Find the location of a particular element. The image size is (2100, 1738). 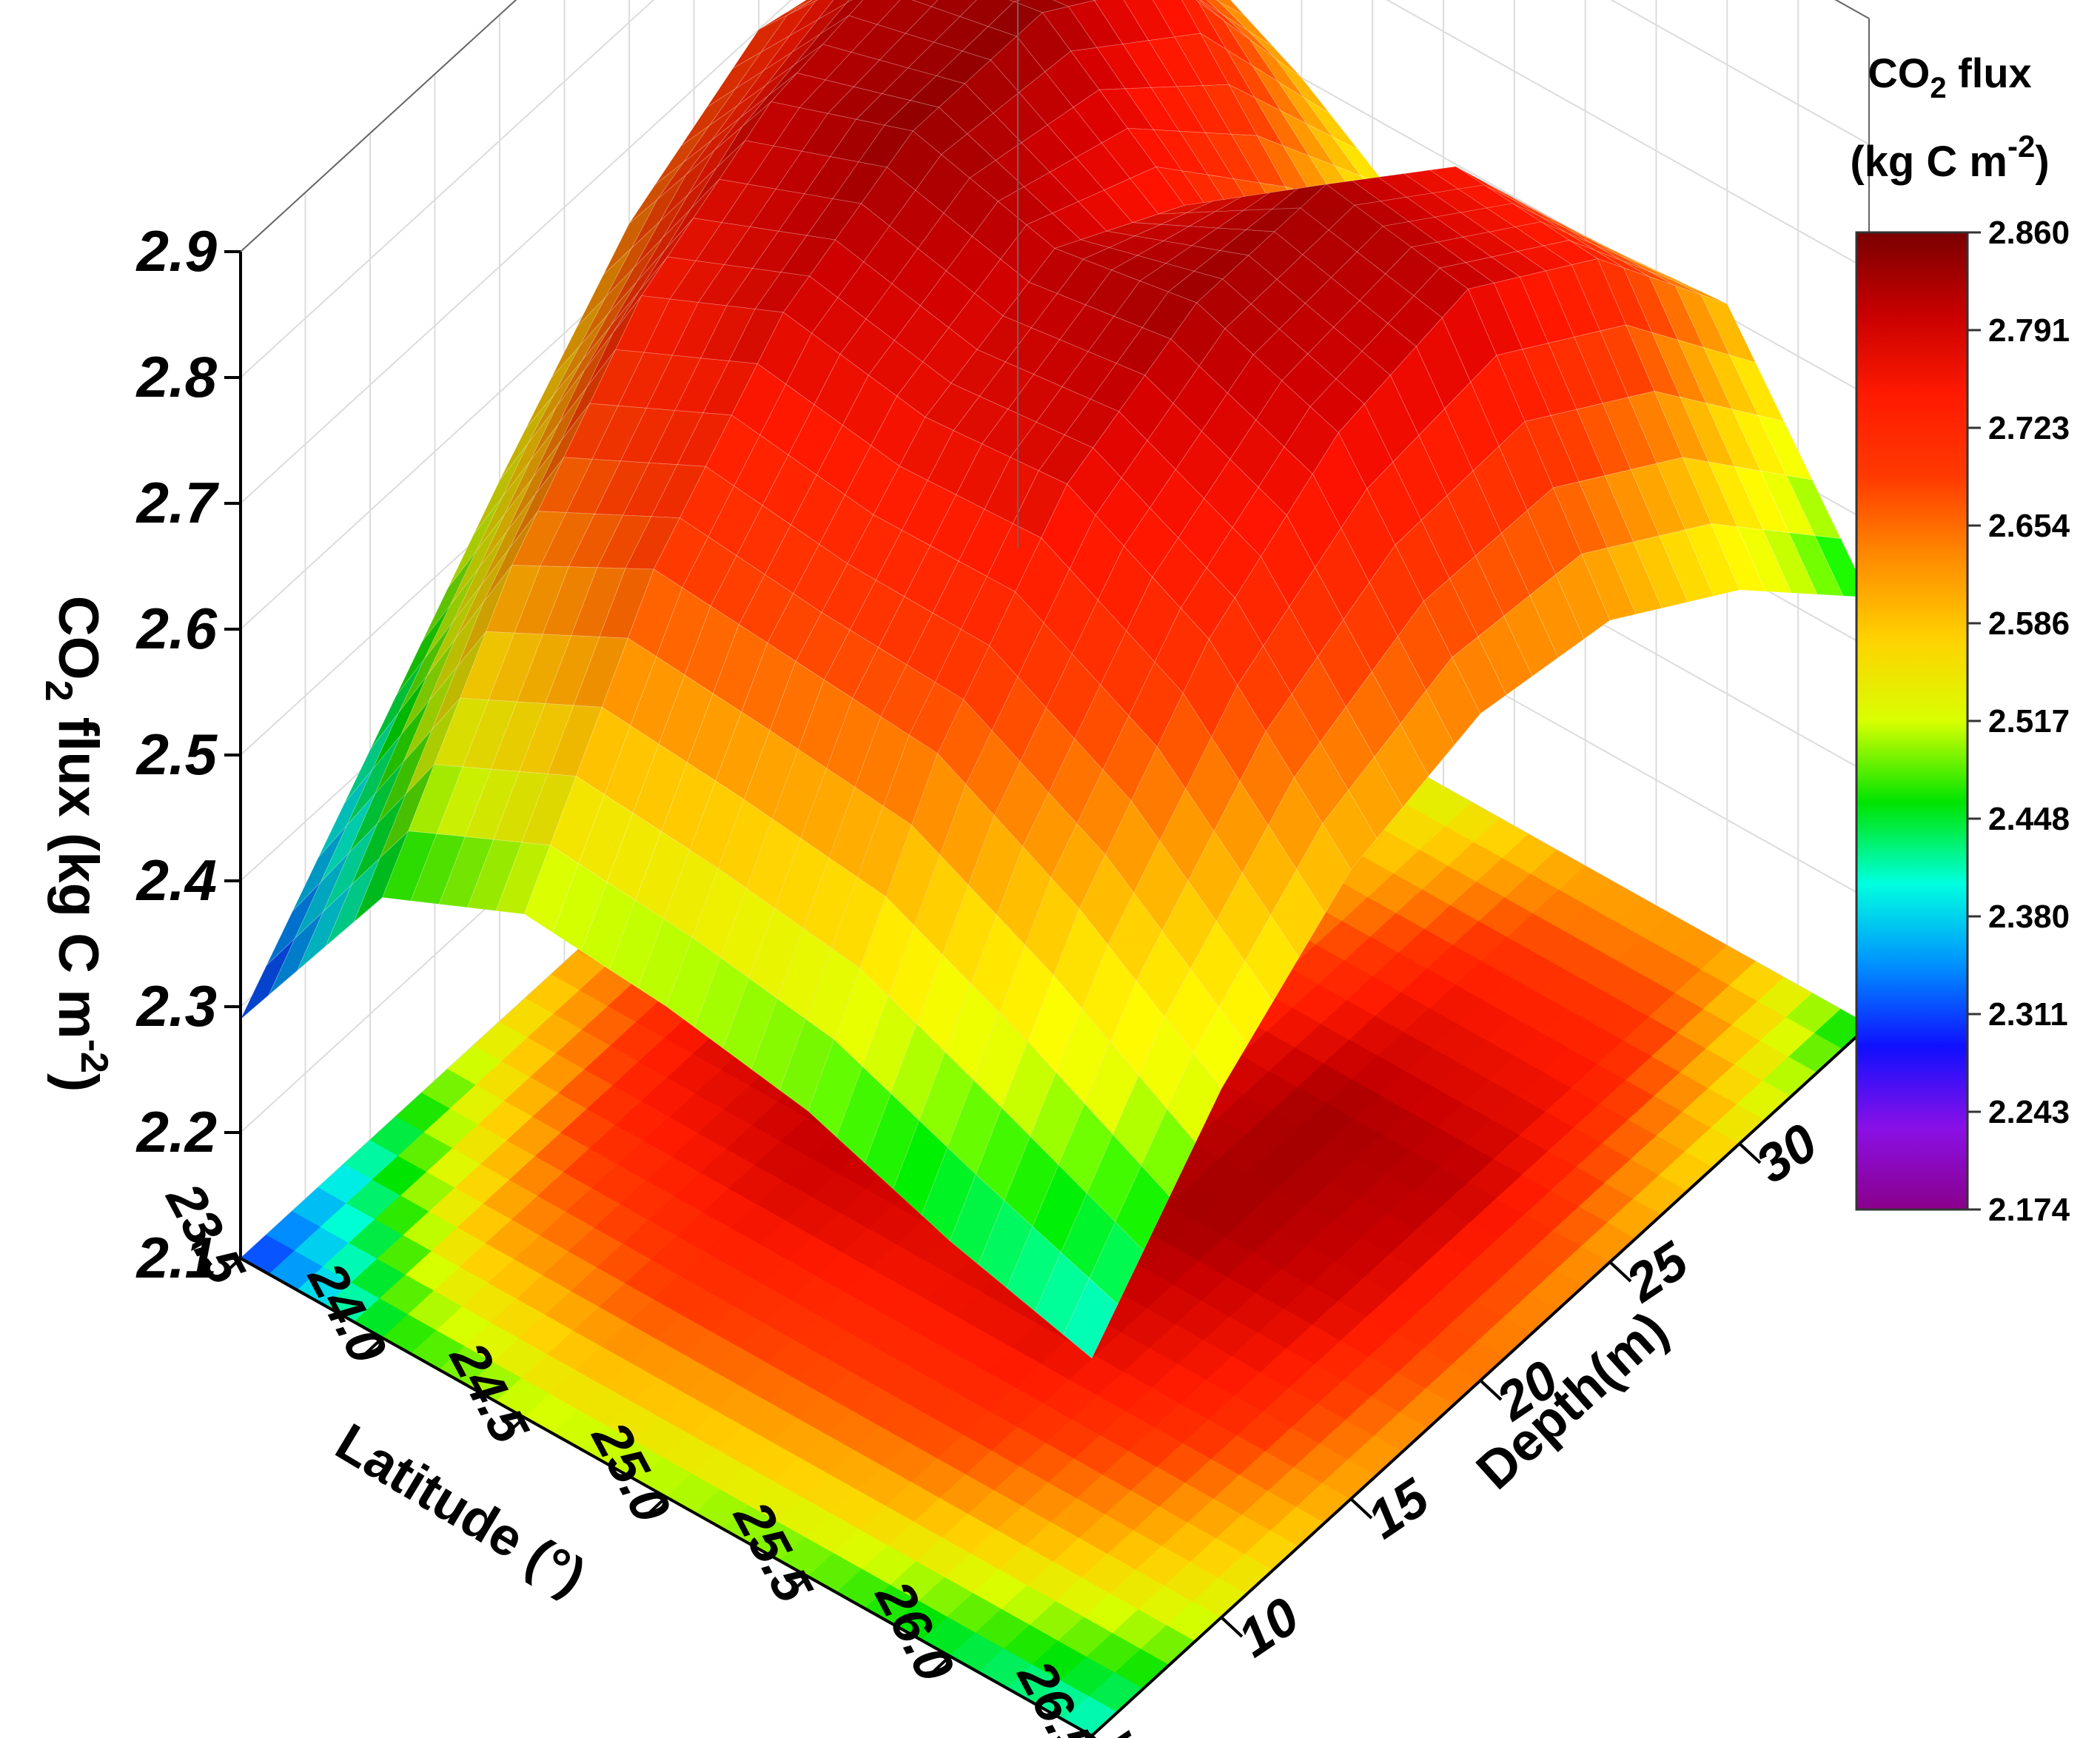

z-tick-label: 2.2 is located at coordinates (176, 1131).